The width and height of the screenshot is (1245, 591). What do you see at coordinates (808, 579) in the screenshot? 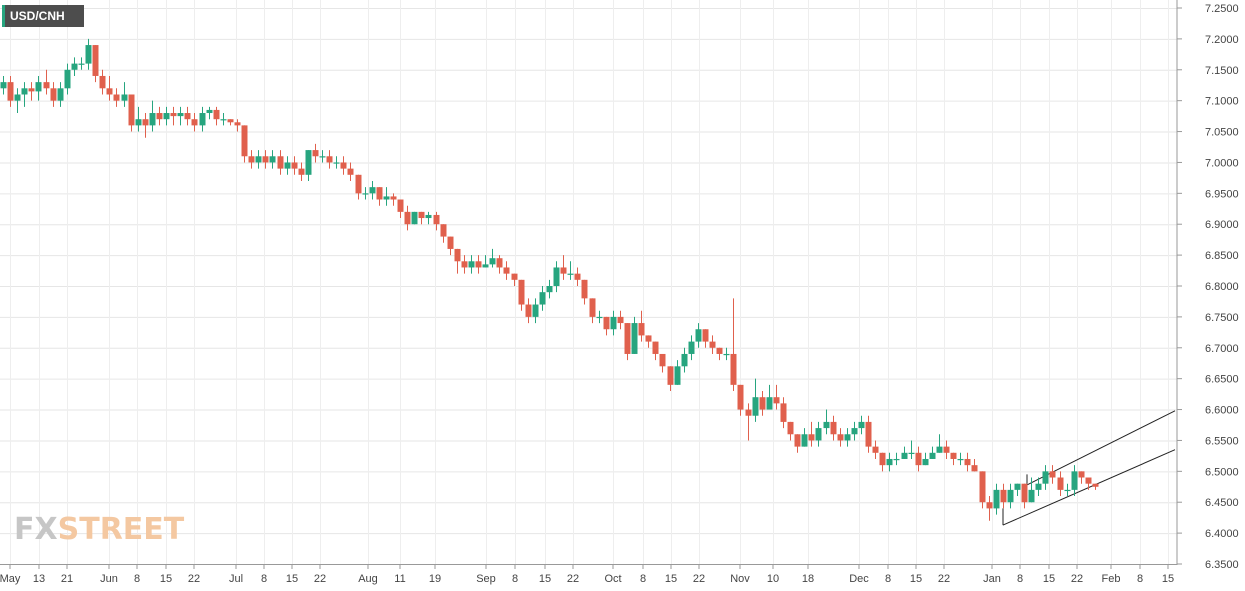
I see `x-tick-label: 18` at bounding box center [808, 579].